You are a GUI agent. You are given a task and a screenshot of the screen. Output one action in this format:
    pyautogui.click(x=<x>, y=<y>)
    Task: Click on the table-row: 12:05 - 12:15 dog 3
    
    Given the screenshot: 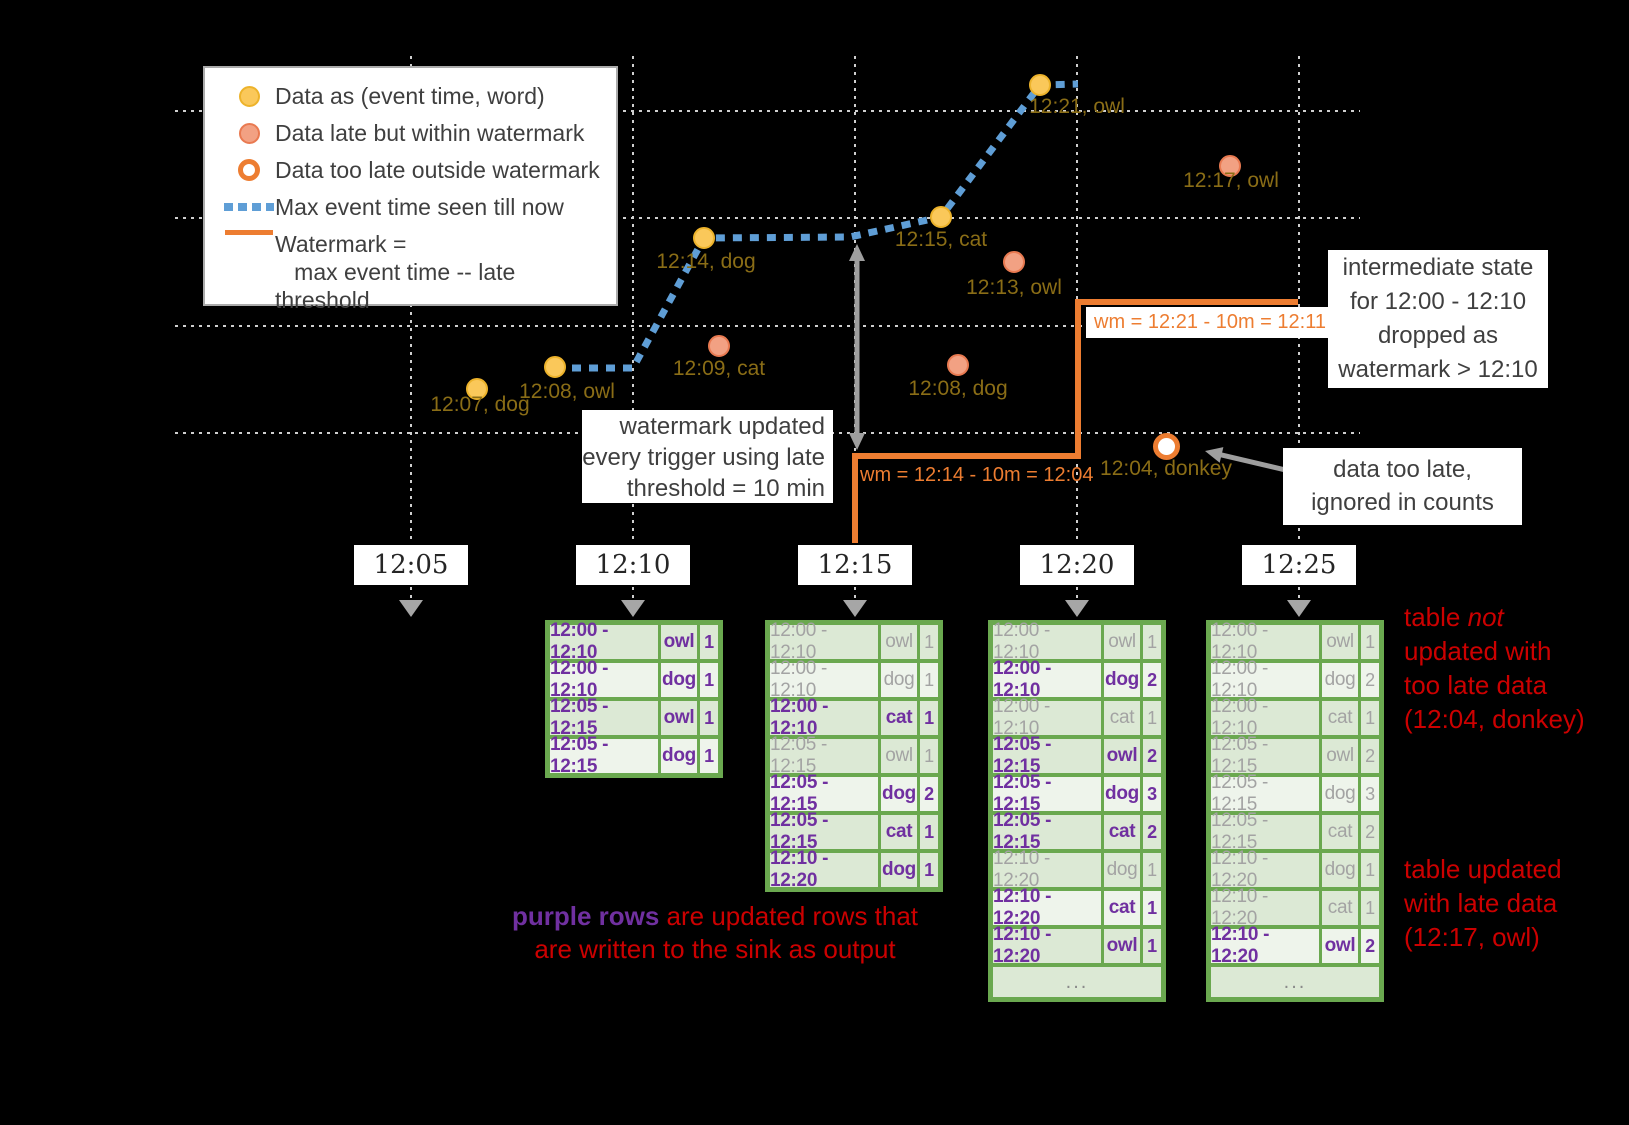 What is the action you would take?
    pyautogui.click(x=1077, y=793)
    